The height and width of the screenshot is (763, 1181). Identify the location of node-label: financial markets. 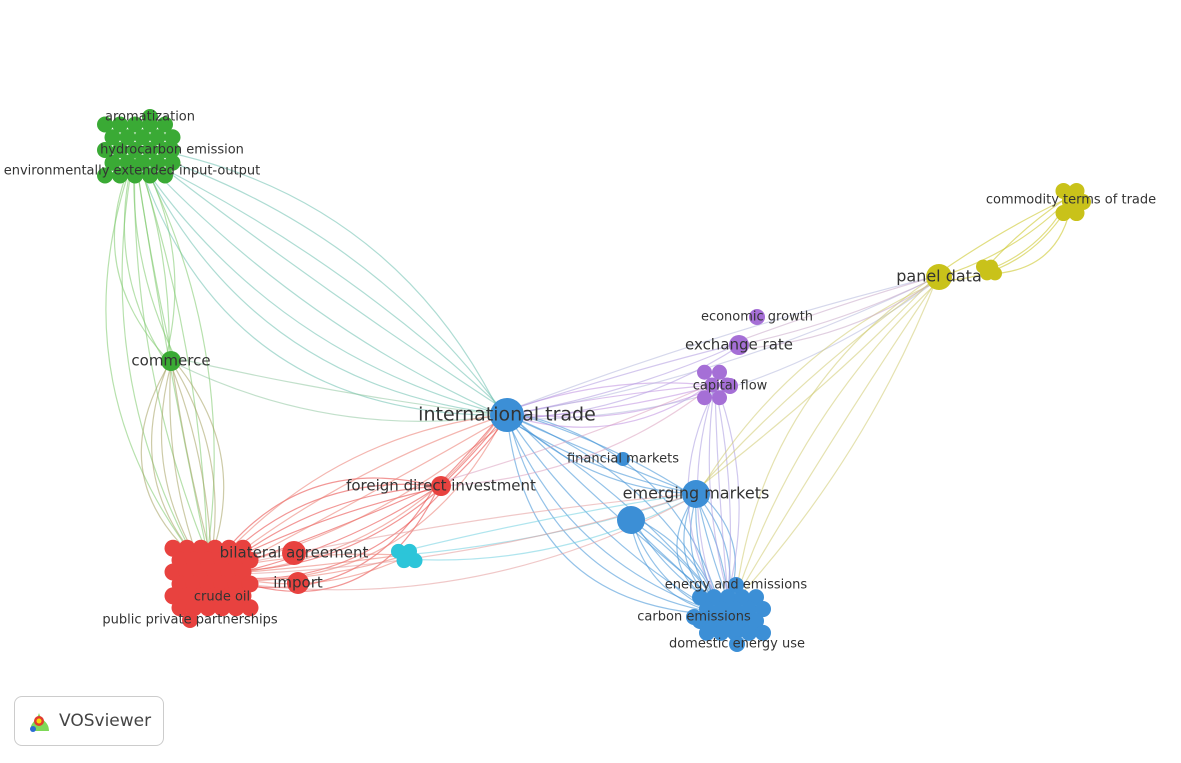
(623, 459).